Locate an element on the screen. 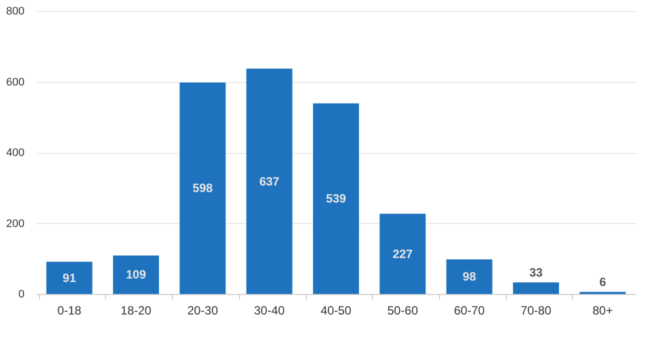 The height and width of the screenshot is (350, 670). data-label: 539 is located at coordinates (336, 199).